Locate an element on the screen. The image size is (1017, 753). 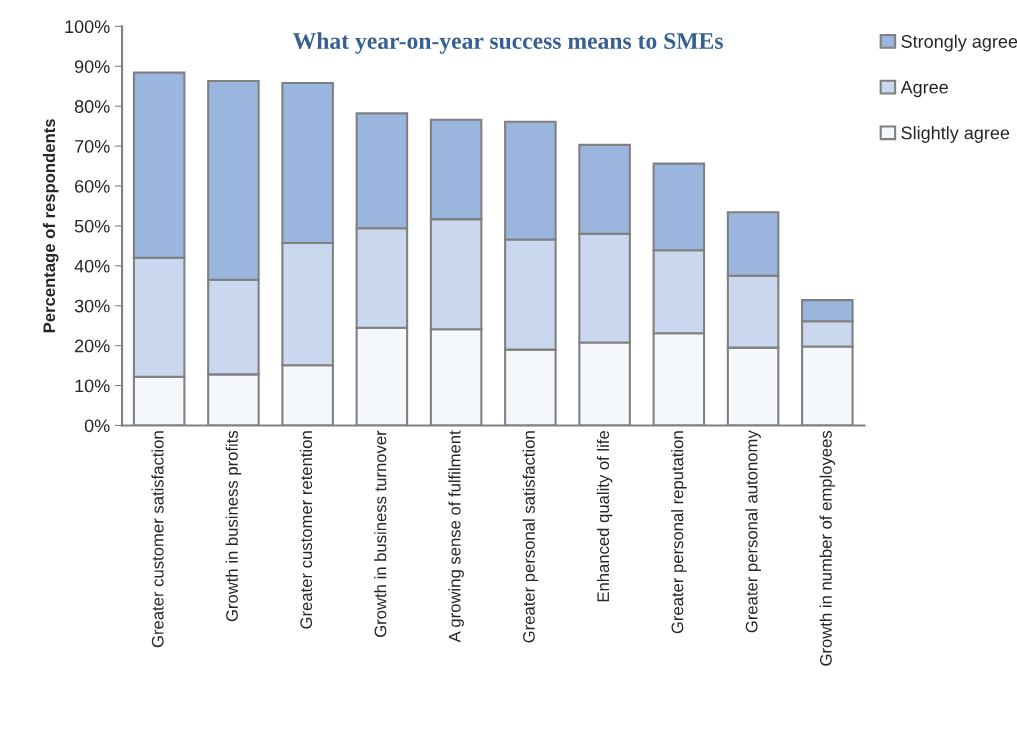
x-tick-label: Growth in business profits is located at coordinates (233, 526).